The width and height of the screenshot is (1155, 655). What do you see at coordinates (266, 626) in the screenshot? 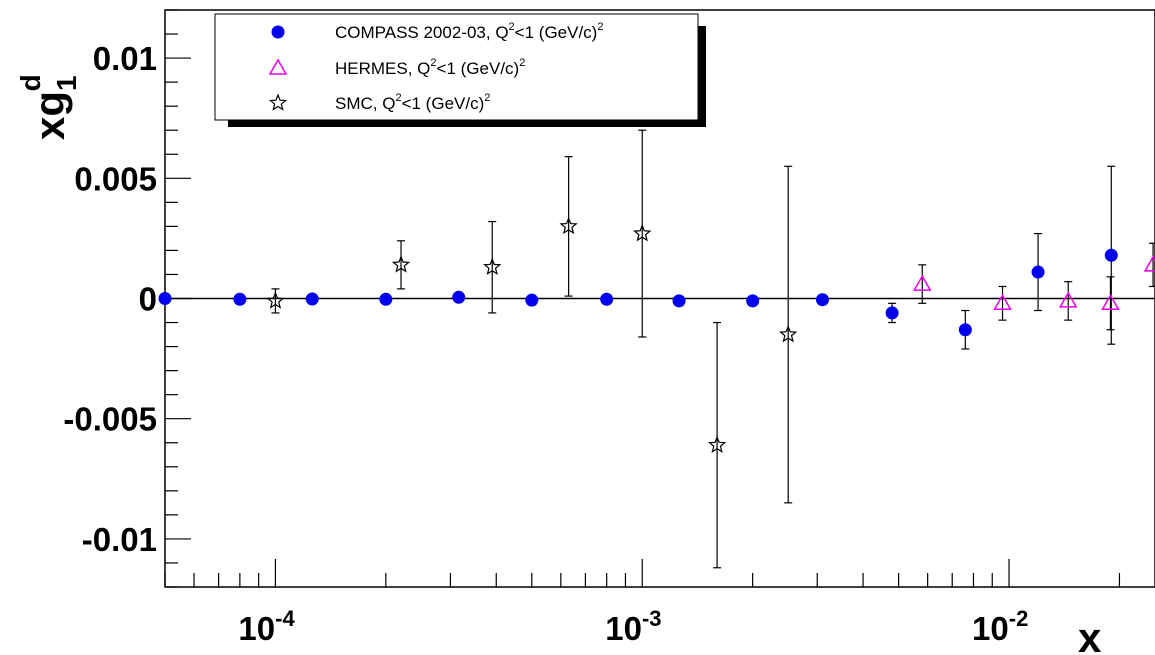
I see `x-tick-label: 10⁻⁴` at bounding box center [266, 626].